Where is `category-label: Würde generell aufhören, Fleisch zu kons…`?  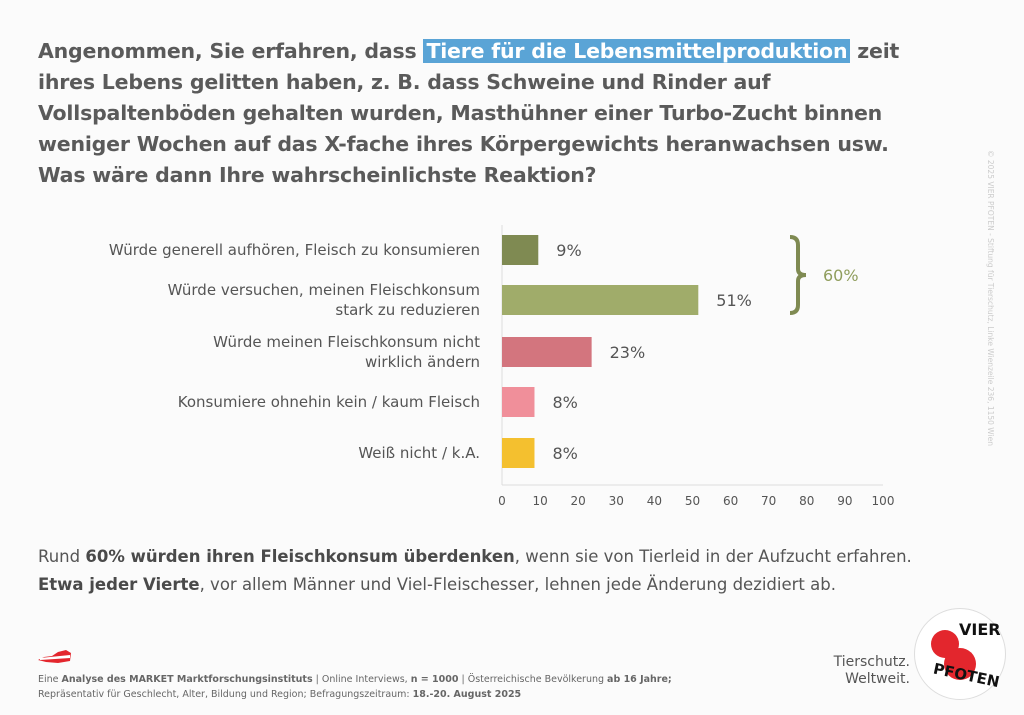
category-label: Würde generell aufhören, Fleisch zu kons… is located at coordinates (294, 250).